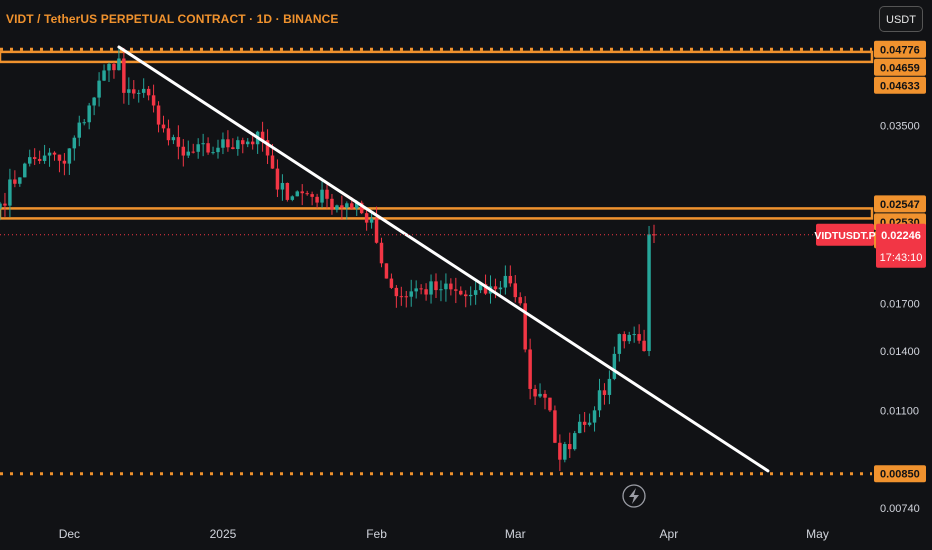 This screenshot has height=550, width=932. I want to click on lightning-icon-ring, so click(634, 496).